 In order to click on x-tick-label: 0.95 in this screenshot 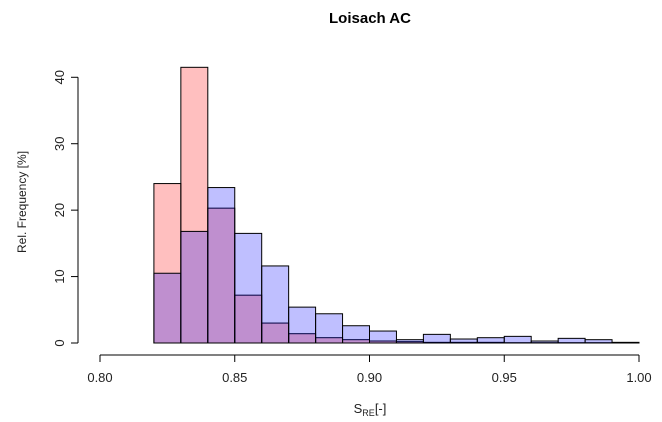, I will do `click(504, 377)`.